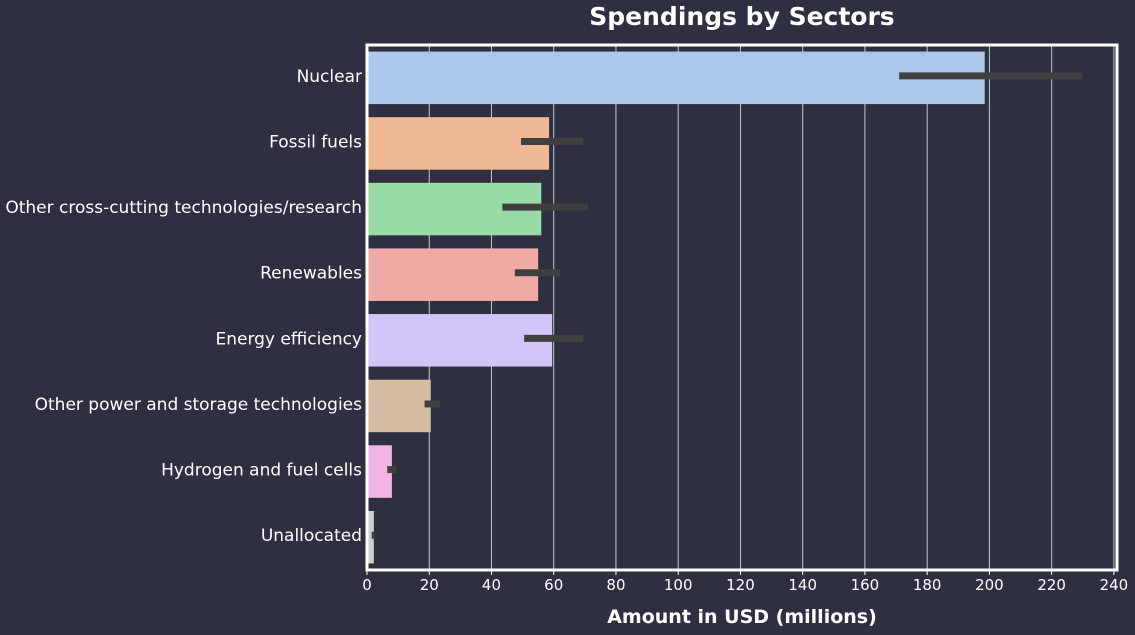 This screenshot has width=1135, height=635. Describe the element at coordinates (315, 142) in the screenshot. I see `category-label: Fossil fuels` at that location.